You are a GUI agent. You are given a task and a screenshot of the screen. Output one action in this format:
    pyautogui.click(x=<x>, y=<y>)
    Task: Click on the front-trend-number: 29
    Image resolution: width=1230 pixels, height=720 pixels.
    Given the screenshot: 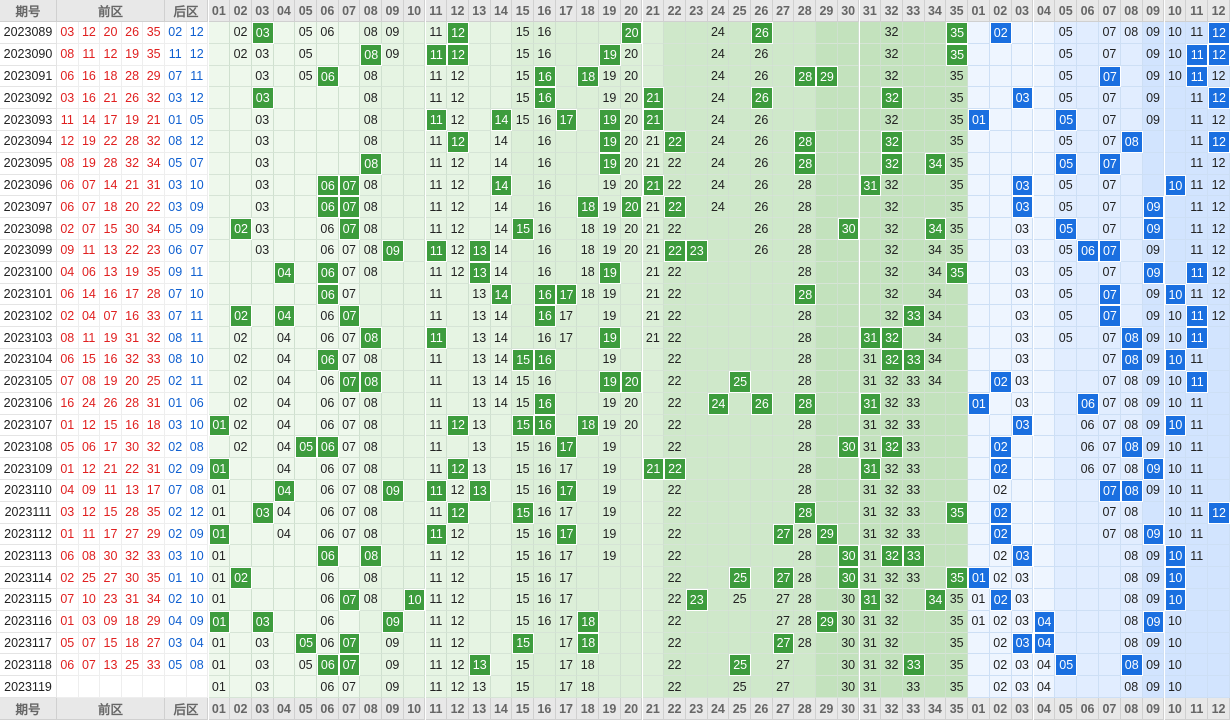 What is the action you would take?
    pyautogui.click(x=827, y=76)
    